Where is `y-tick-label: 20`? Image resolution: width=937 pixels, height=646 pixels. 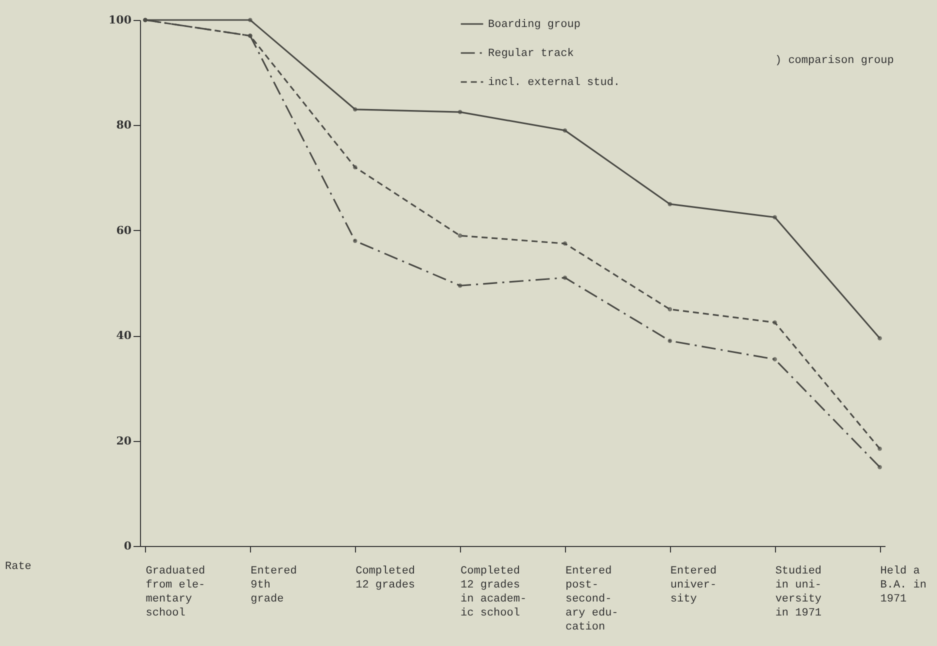
y-tick-label: 20 is located at coordinates (124, 441).